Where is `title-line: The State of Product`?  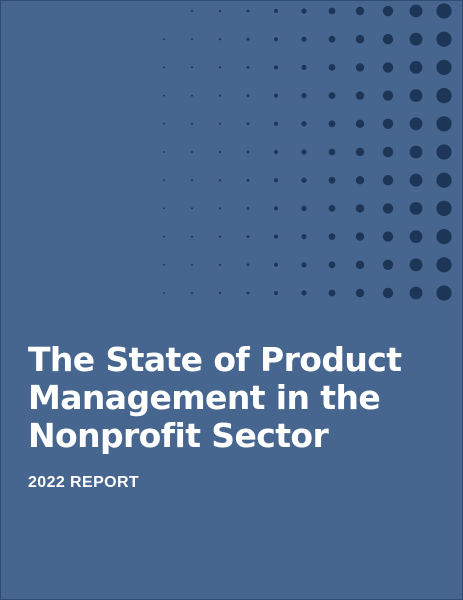 title-line: The State of Product is located at coordinates (215, 359).